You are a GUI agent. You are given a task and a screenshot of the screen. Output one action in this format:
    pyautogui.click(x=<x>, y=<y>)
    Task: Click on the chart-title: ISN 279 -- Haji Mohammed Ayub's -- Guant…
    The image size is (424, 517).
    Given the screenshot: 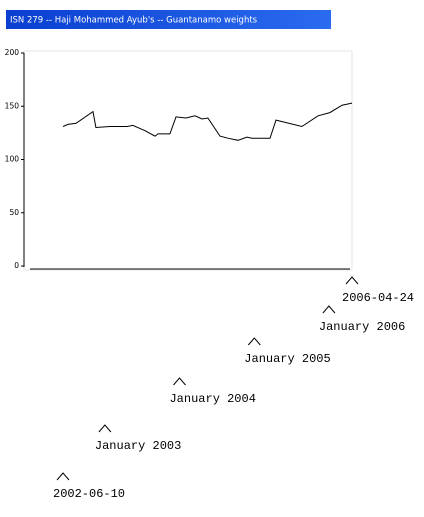 What is the action you would take?
    pyautogui.click(x=134, y=21)
    